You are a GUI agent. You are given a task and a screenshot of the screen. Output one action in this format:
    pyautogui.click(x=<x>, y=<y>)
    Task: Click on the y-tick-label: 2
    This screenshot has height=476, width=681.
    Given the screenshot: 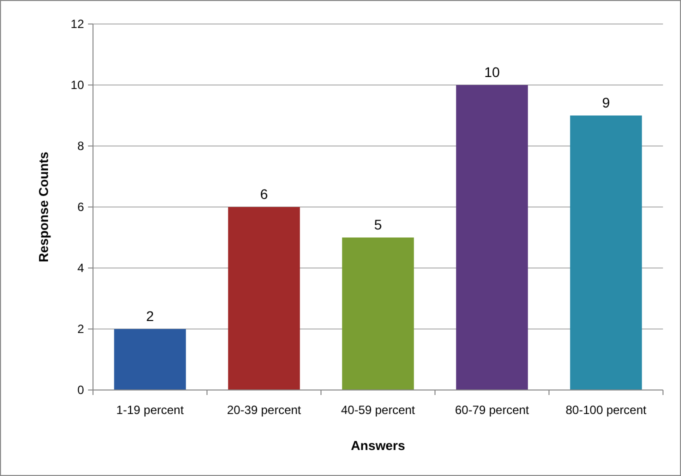 What is the action you would take?
    pyautogui.click(x=80, y=329)
    